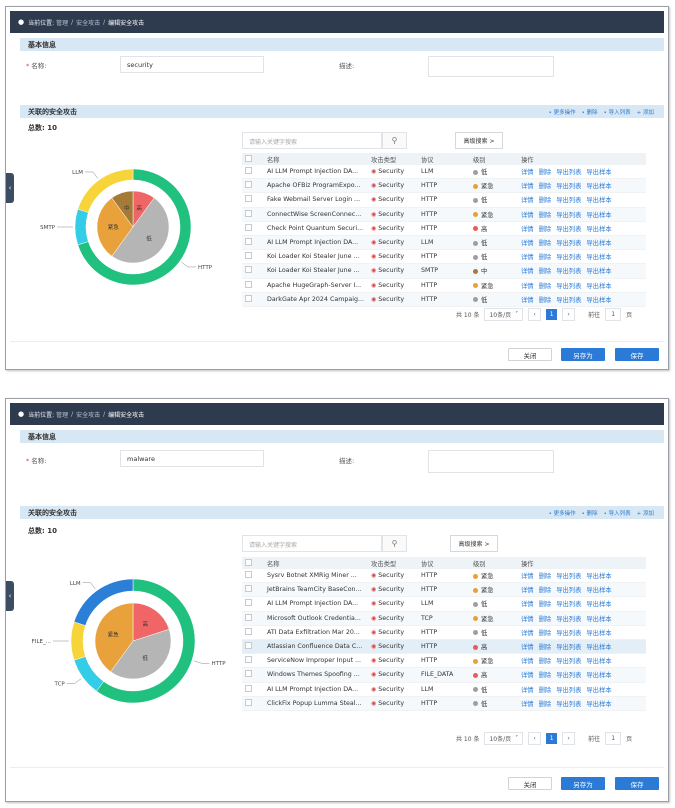 The image size is (675, 808). I want to click on page-size-select: 10条/页 ˅, so click(504, 738).